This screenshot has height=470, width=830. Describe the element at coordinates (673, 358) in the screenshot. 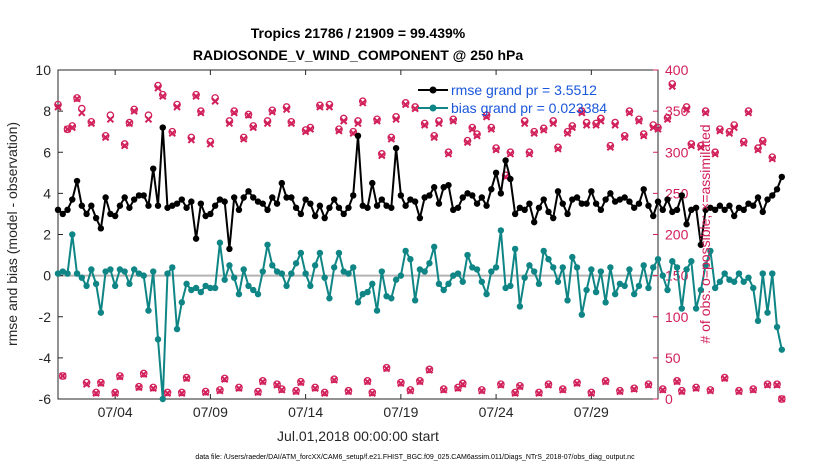

I see `right-y-tick-label: 50` at that location.